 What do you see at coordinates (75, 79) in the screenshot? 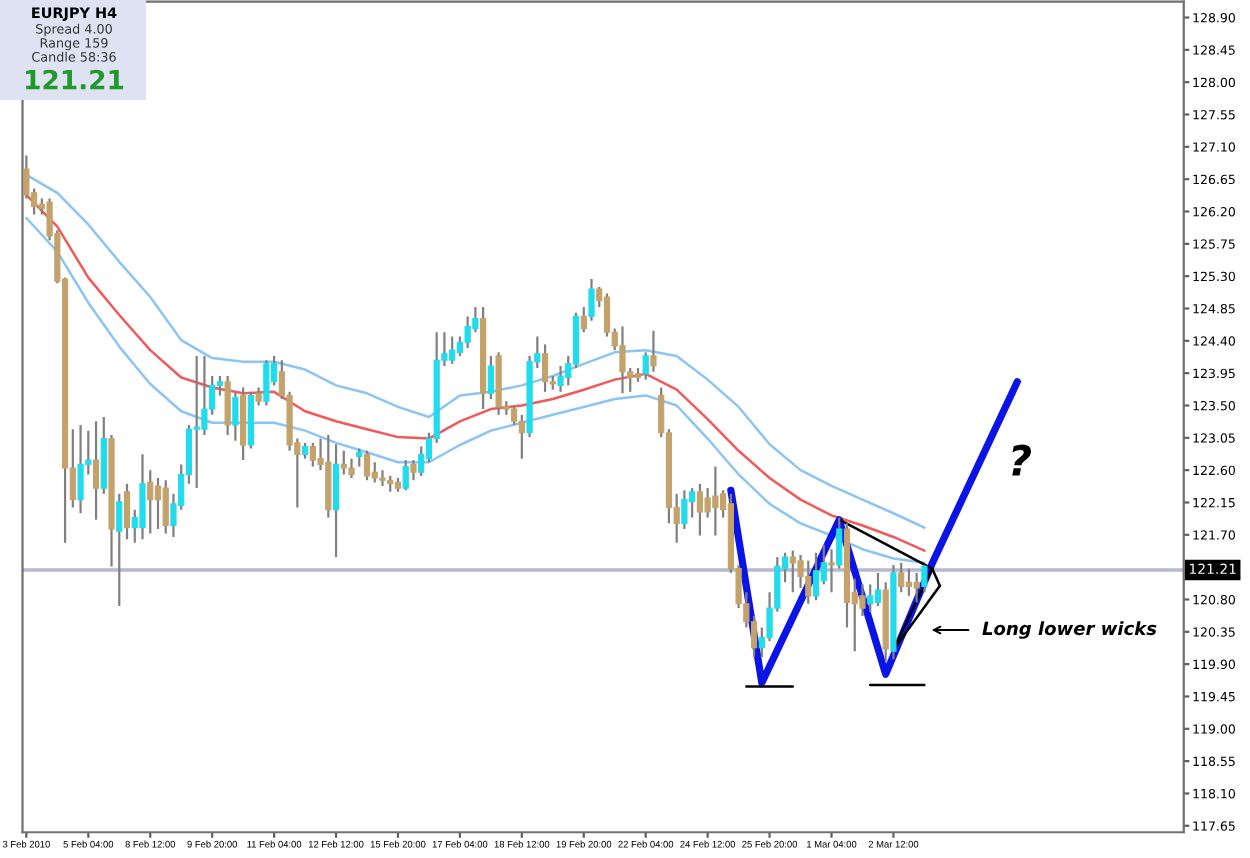
I see `annotation: 121.21` at bounding box center [75, 79].